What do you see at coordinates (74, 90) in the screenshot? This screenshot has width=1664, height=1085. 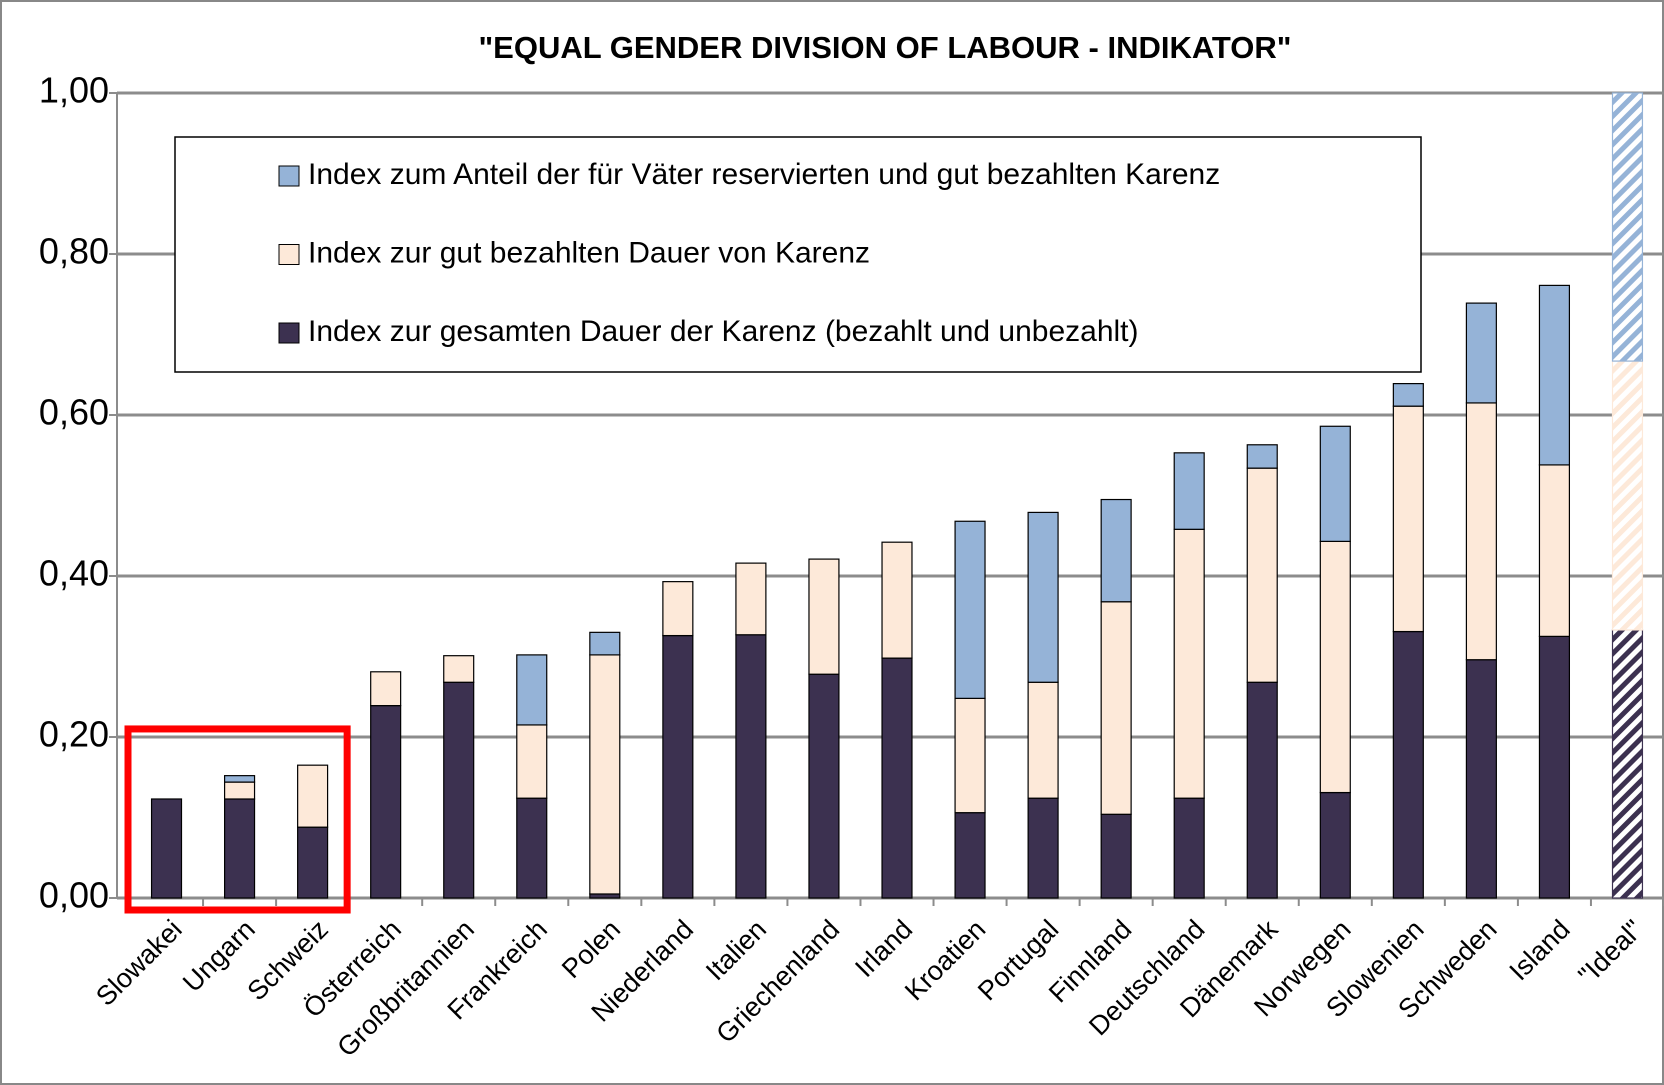 I see `y-tick-label: 1,00` at bounding box center [74, 90].